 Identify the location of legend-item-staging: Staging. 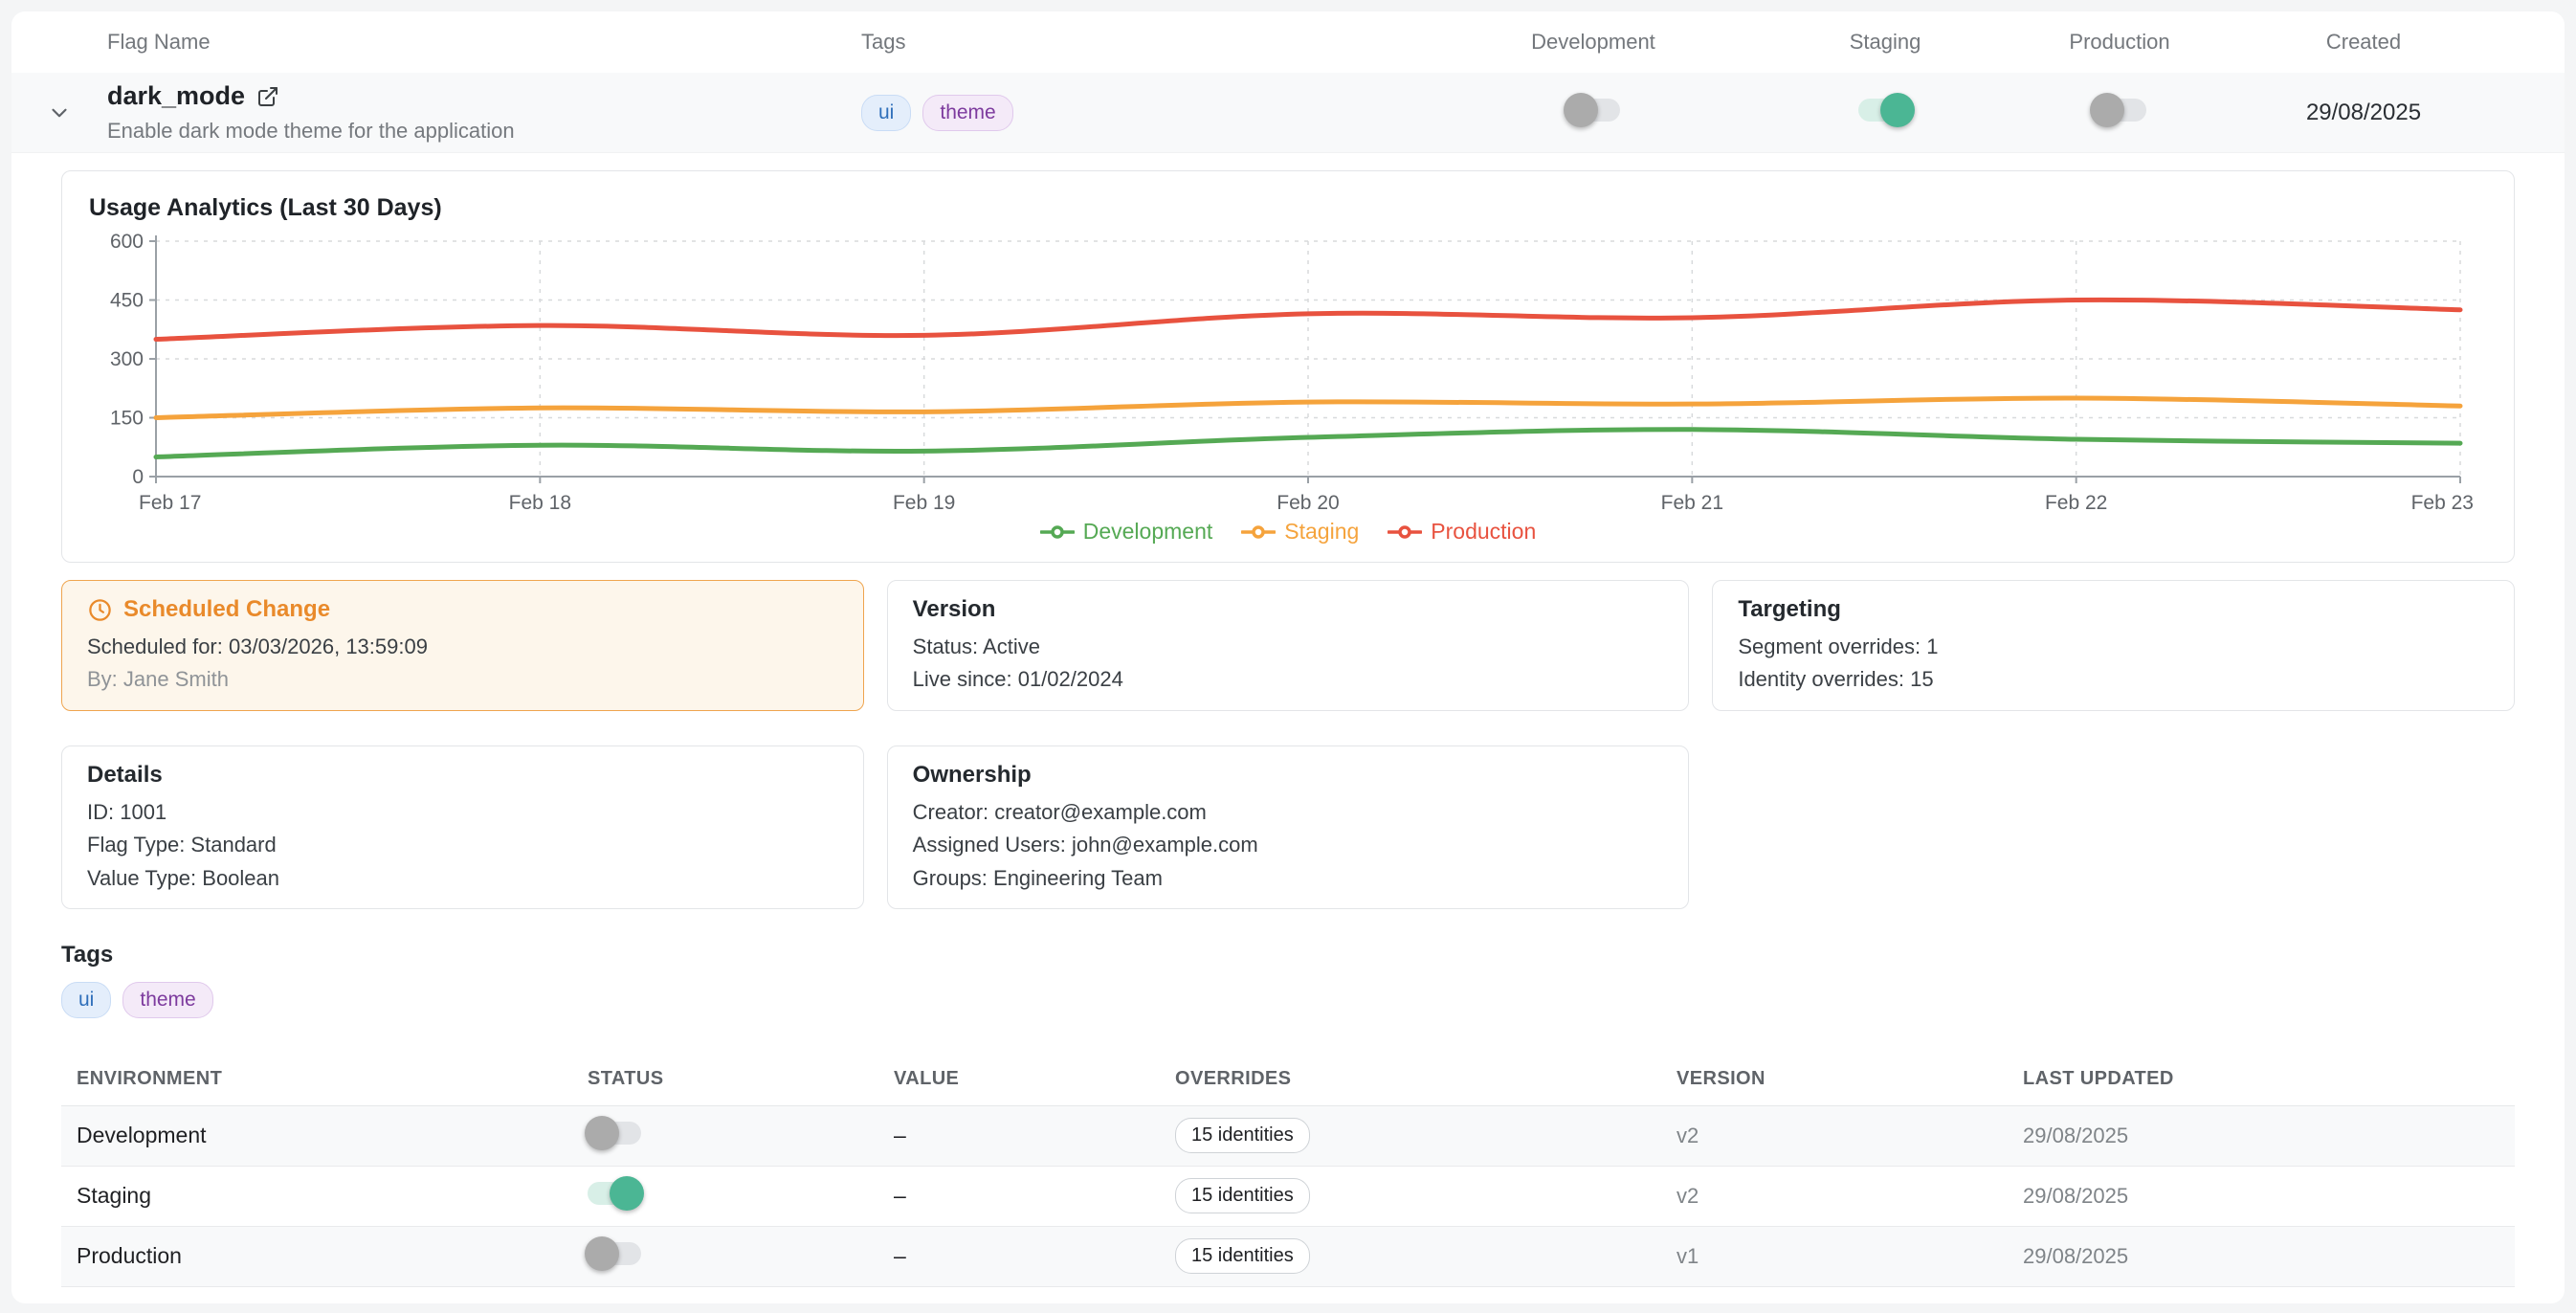
(1300, 532).